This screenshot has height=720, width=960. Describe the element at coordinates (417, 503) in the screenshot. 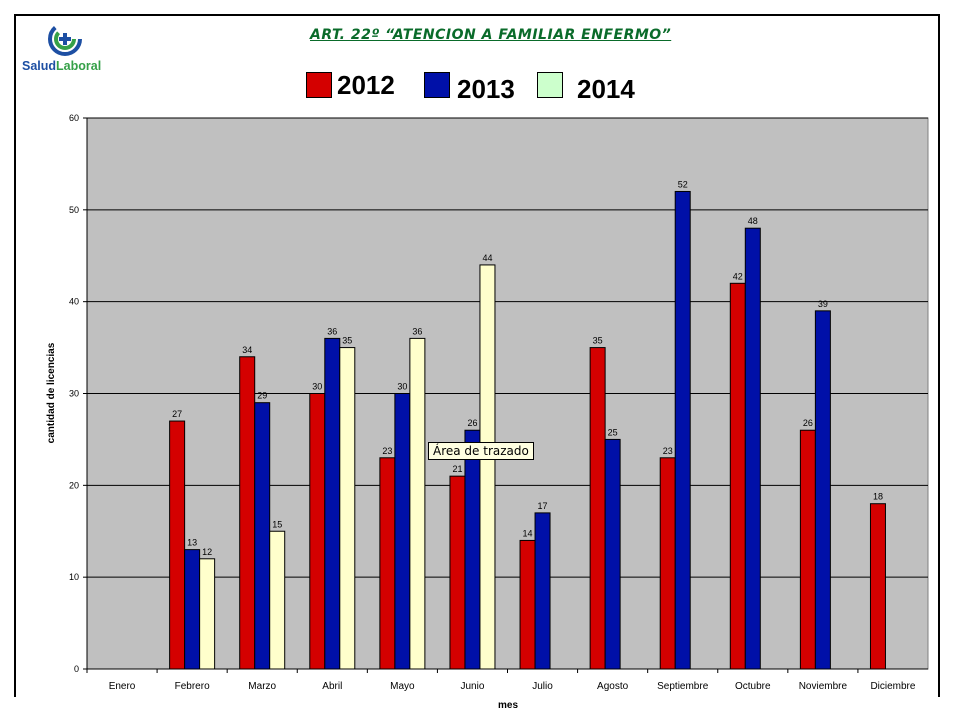

I see `bar-2014-mayo` at that location.